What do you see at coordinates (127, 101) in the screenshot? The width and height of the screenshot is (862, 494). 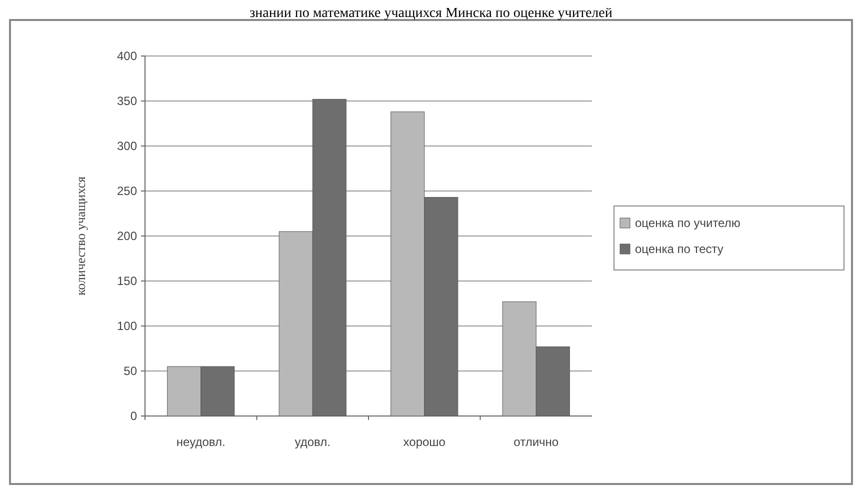 I see `y-tick-label: 350` at bounding box center [127, 101].